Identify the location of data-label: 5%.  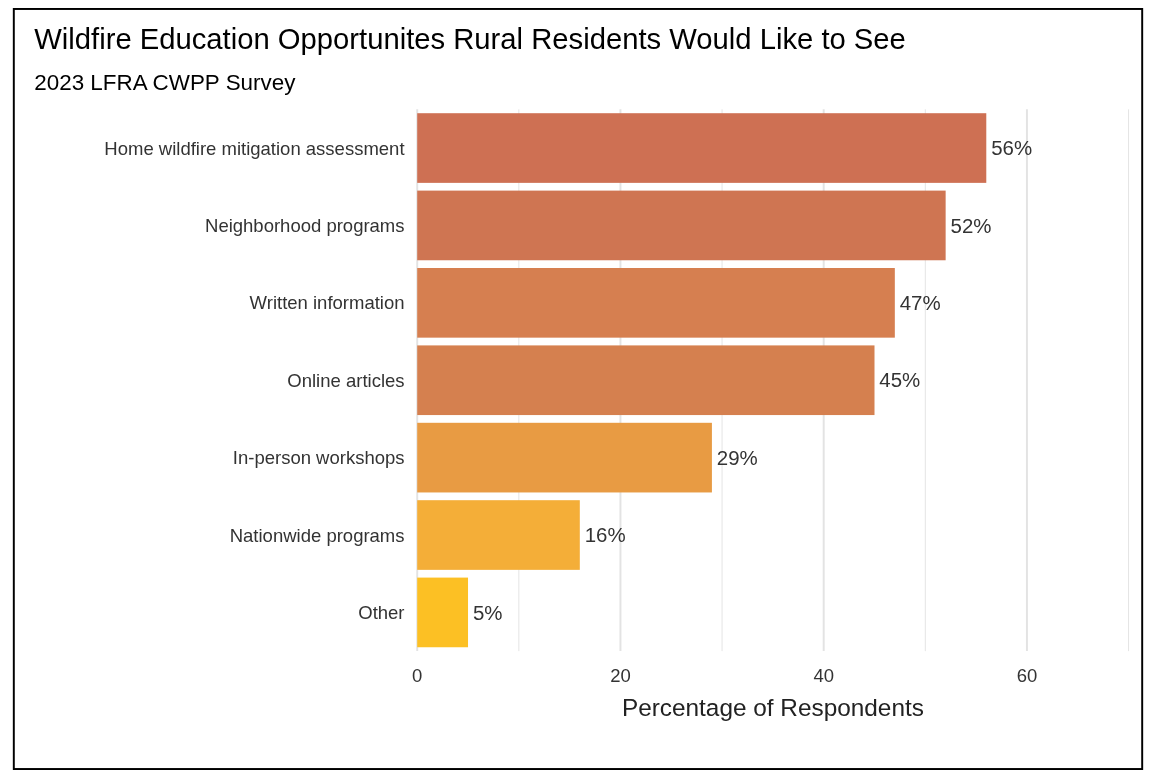
(487, 612).